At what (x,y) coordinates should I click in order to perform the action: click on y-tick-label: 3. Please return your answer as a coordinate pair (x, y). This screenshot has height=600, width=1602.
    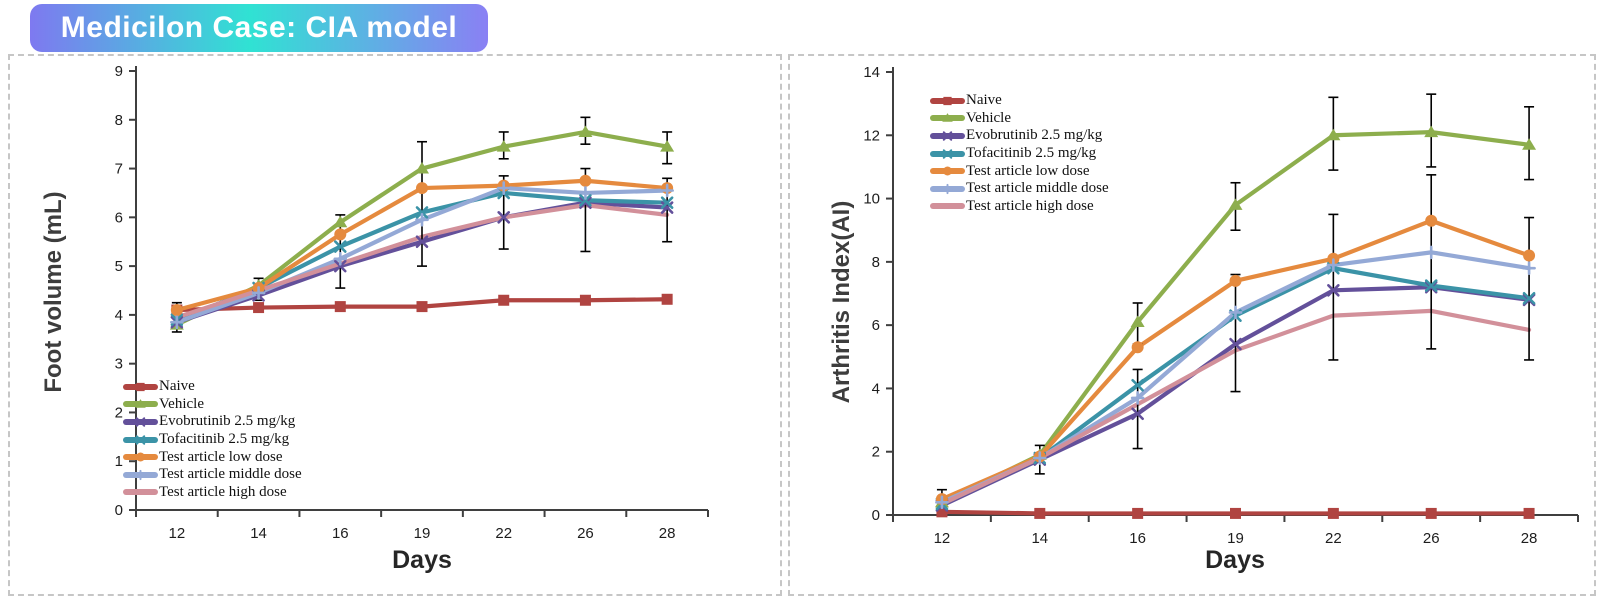
    Looking at the image, I should click on (119, 364).